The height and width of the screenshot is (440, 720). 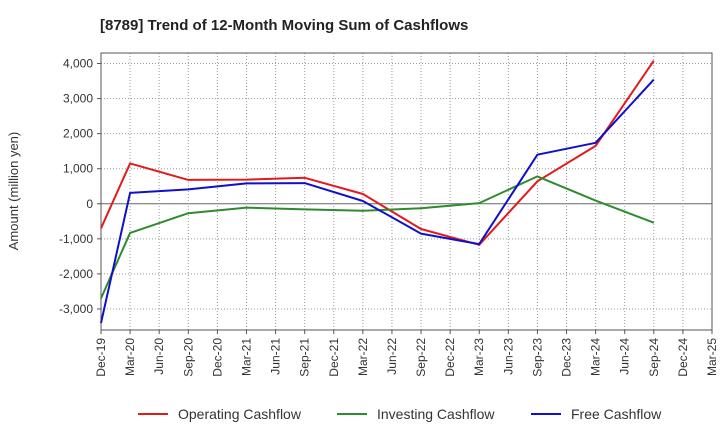 I want to click on y-tick-label: -1,000, so click(x=76, y=239).